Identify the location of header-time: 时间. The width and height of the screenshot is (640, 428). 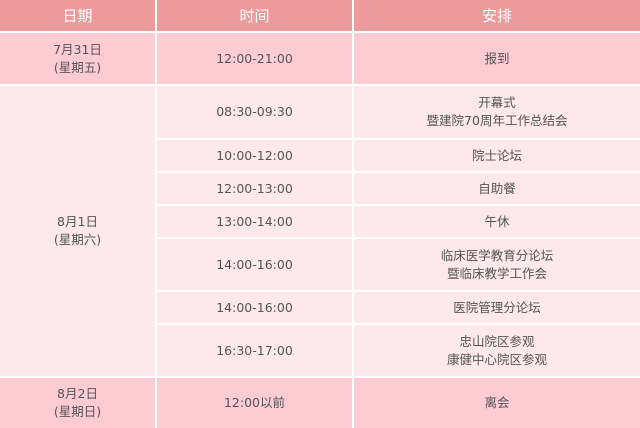
(254, 15).